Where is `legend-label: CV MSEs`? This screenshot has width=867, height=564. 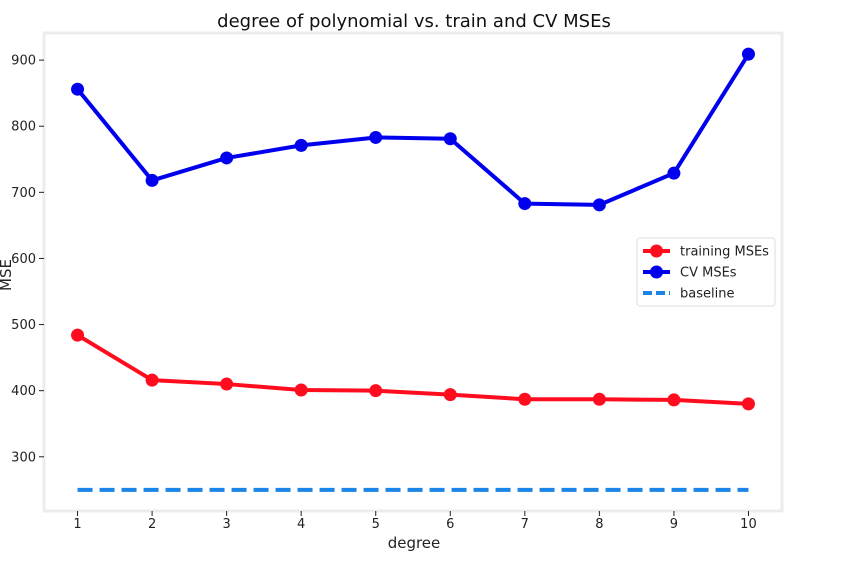
legend-label: CV MSEs is located at coordinates (708, 273).